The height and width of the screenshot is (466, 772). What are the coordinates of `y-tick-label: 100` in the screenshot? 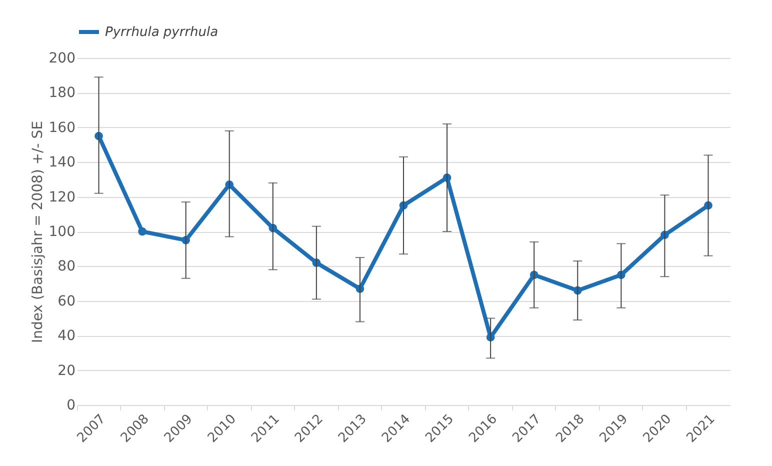 It's located at (62, 232).